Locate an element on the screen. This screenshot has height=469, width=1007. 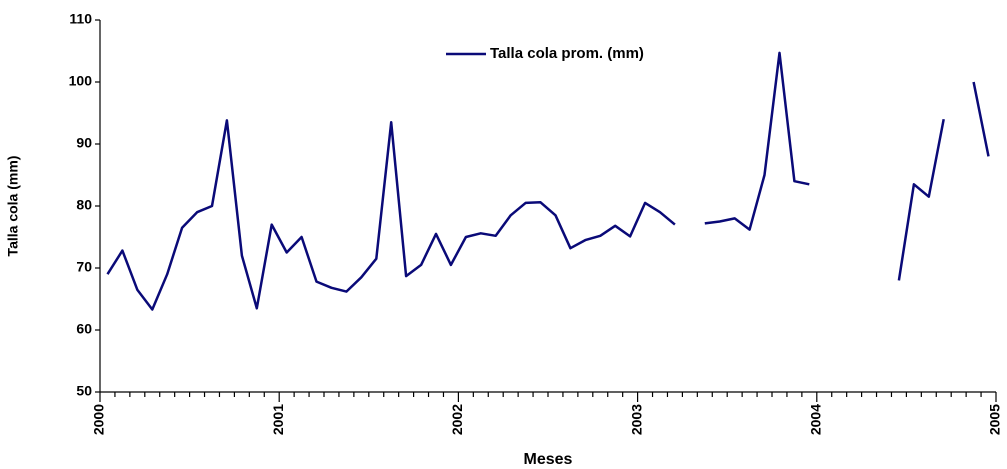
y-tick-label: 70 is located at coordinates (84, 267).